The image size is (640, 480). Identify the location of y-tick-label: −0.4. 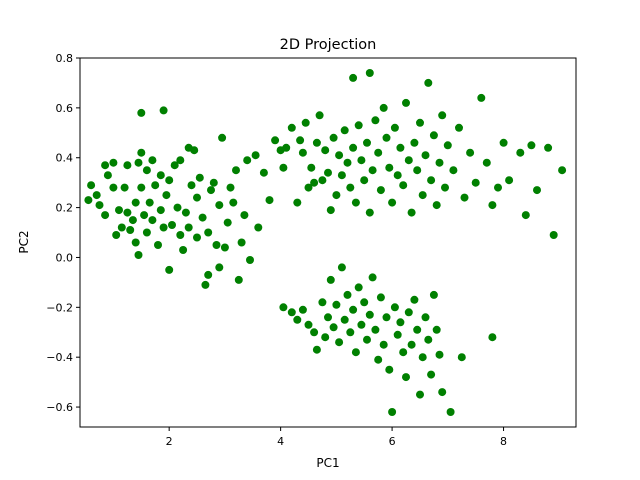
(59, 357).